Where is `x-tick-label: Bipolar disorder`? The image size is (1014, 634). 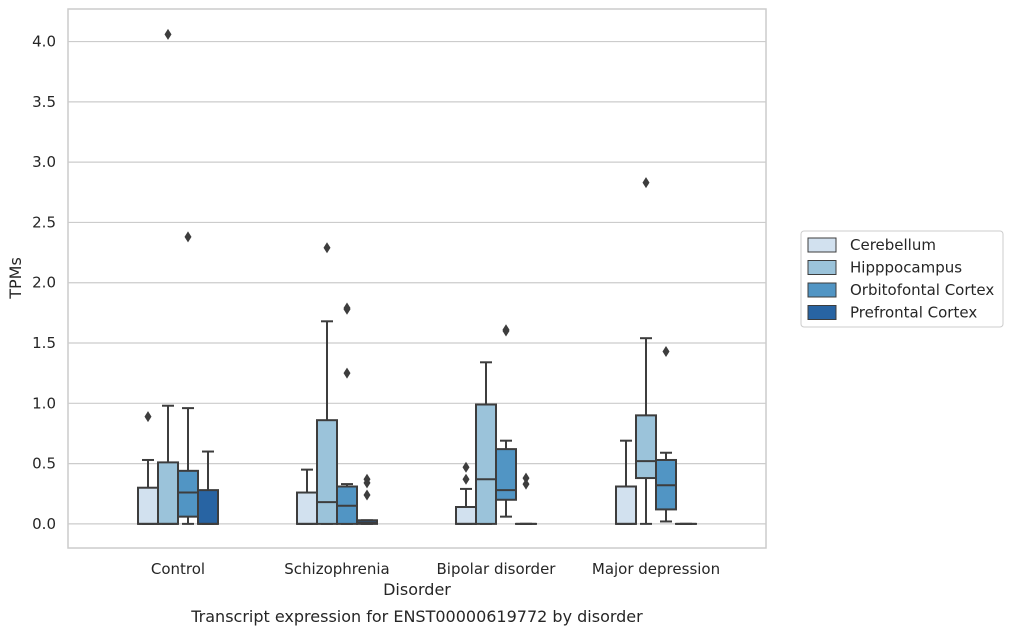
x-tick-label: Bipolar disorder is located at coordinates (497, 569).